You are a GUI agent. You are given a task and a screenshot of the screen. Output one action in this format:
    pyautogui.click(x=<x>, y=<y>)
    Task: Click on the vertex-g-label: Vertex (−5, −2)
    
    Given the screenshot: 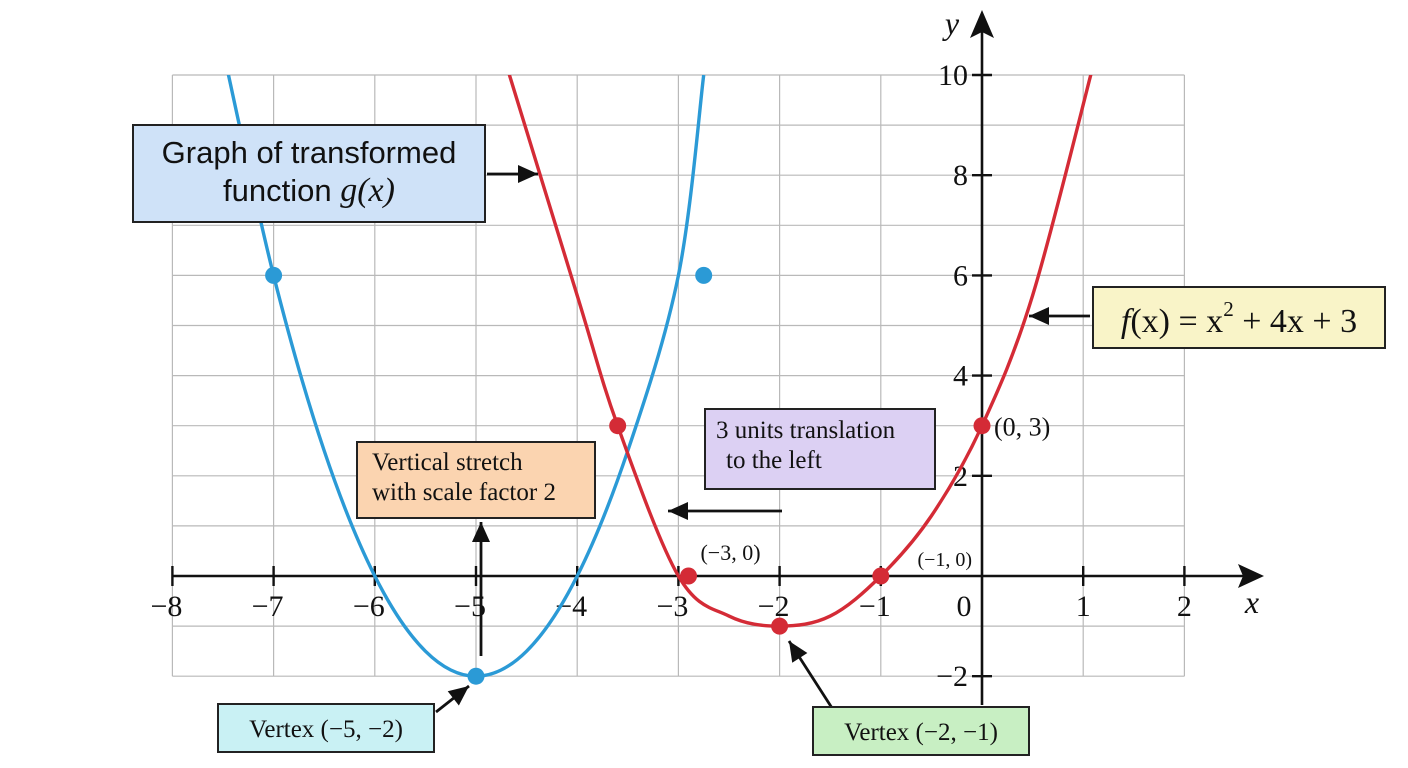 What is the action you would take?
    pyautogui.click(x=326, y=729)
    